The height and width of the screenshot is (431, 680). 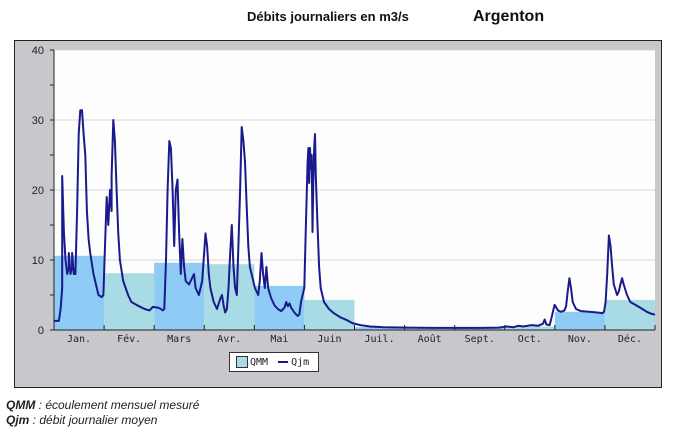 I want to click on svg-text: Sept., so click(x=480, y=339).